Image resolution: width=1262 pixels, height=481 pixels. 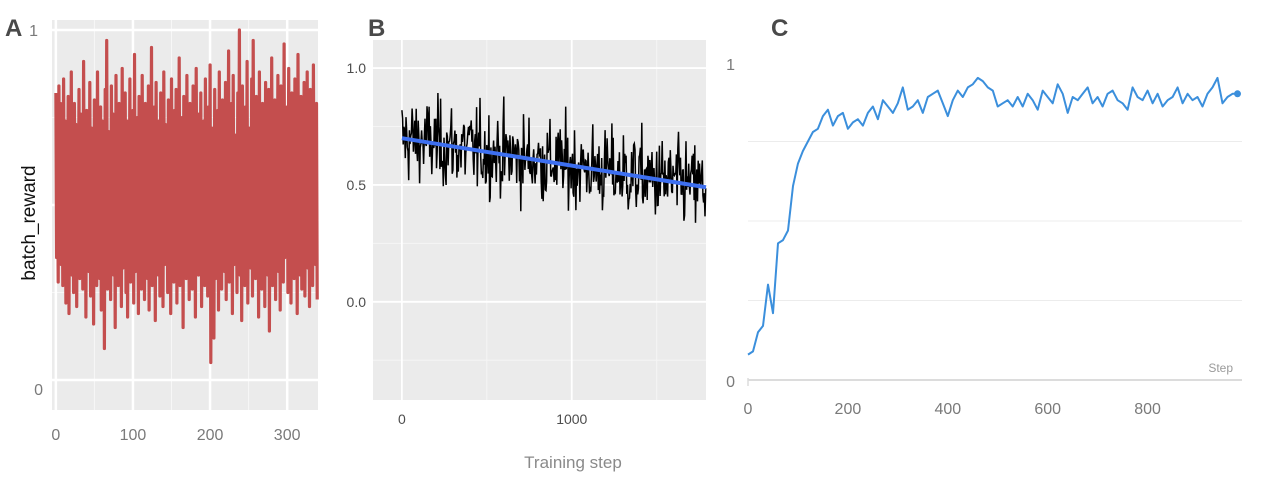 I want to click on panel-a-y-tick-label: 1, so click(x=33, y=31).